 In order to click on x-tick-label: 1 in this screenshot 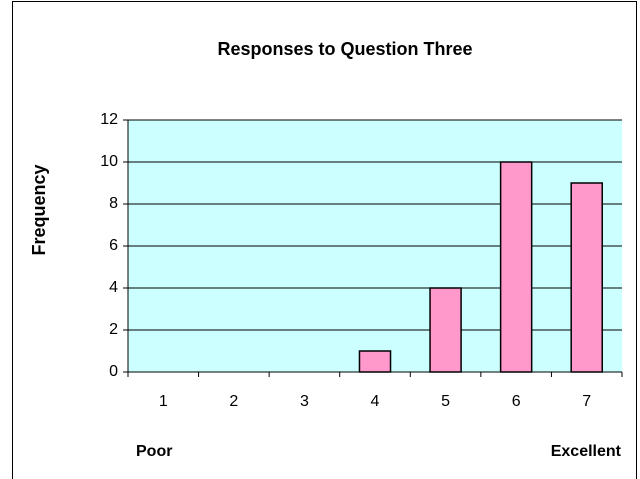, I will do `click(163, 401)`.